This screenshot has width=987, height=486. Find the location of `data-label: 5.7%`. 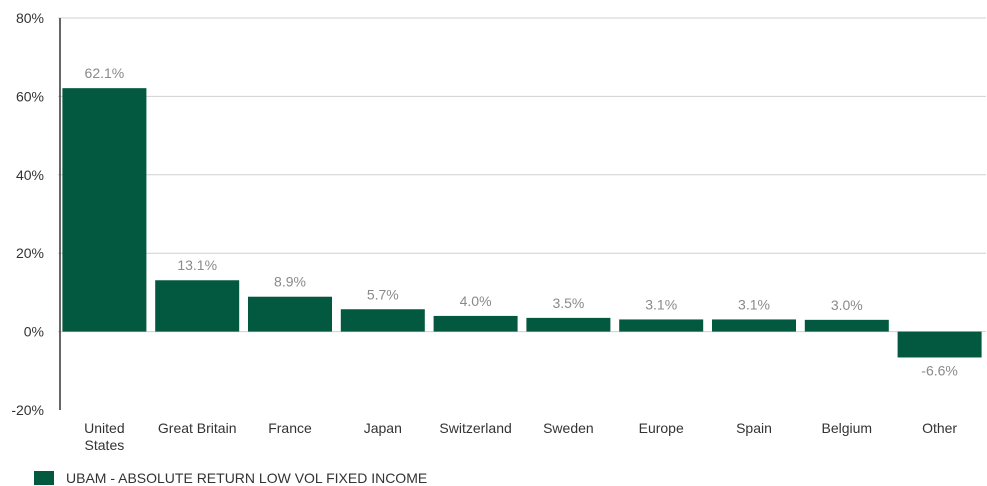

data-label: 5.7% is located at coordinates (383, 294).